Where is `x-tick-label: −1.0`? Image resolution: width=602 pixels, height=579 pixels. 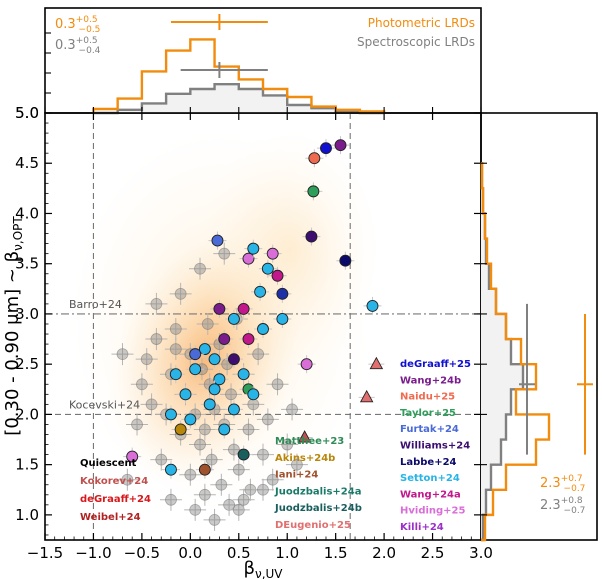
x-tick-label: −1.0 is located at coordinates (93, 553).